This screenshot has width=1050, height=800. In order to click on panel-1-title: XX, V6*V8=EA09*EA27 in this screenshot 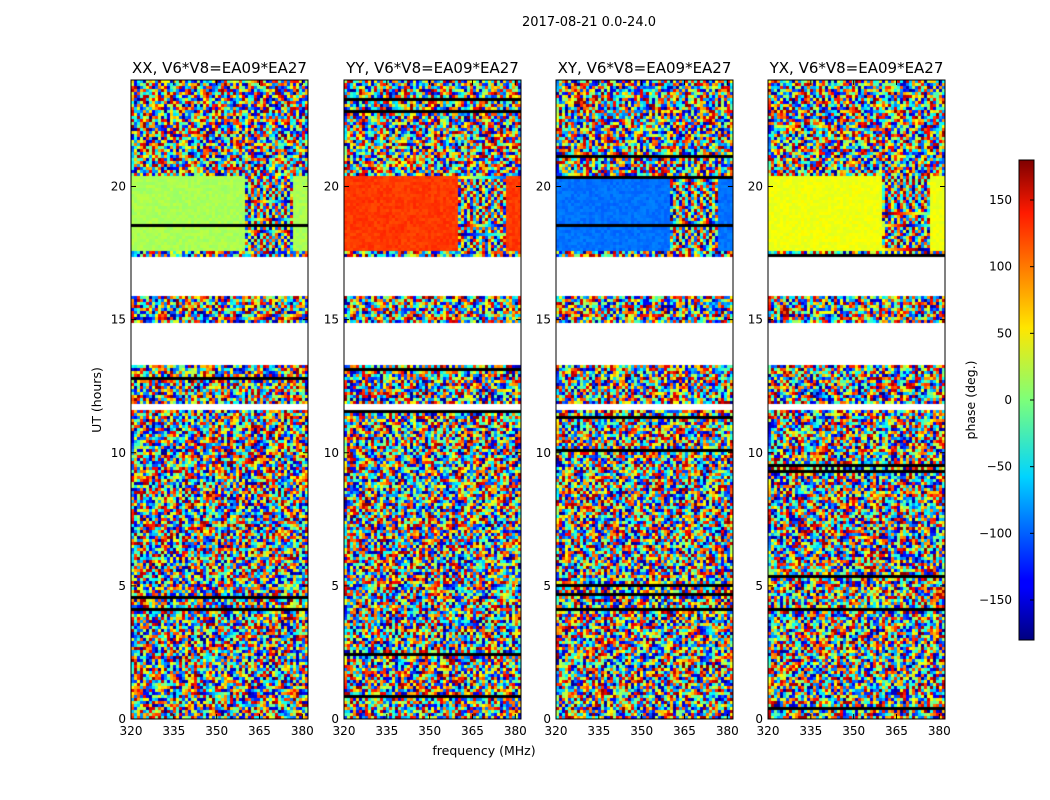, I will do `click(219, 68)`.